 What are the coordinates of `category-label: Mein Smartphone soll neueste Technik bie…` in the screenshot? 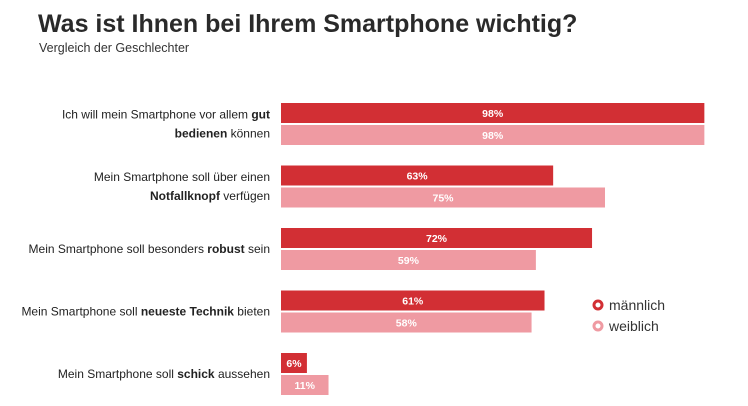 It's located at (145, 312).